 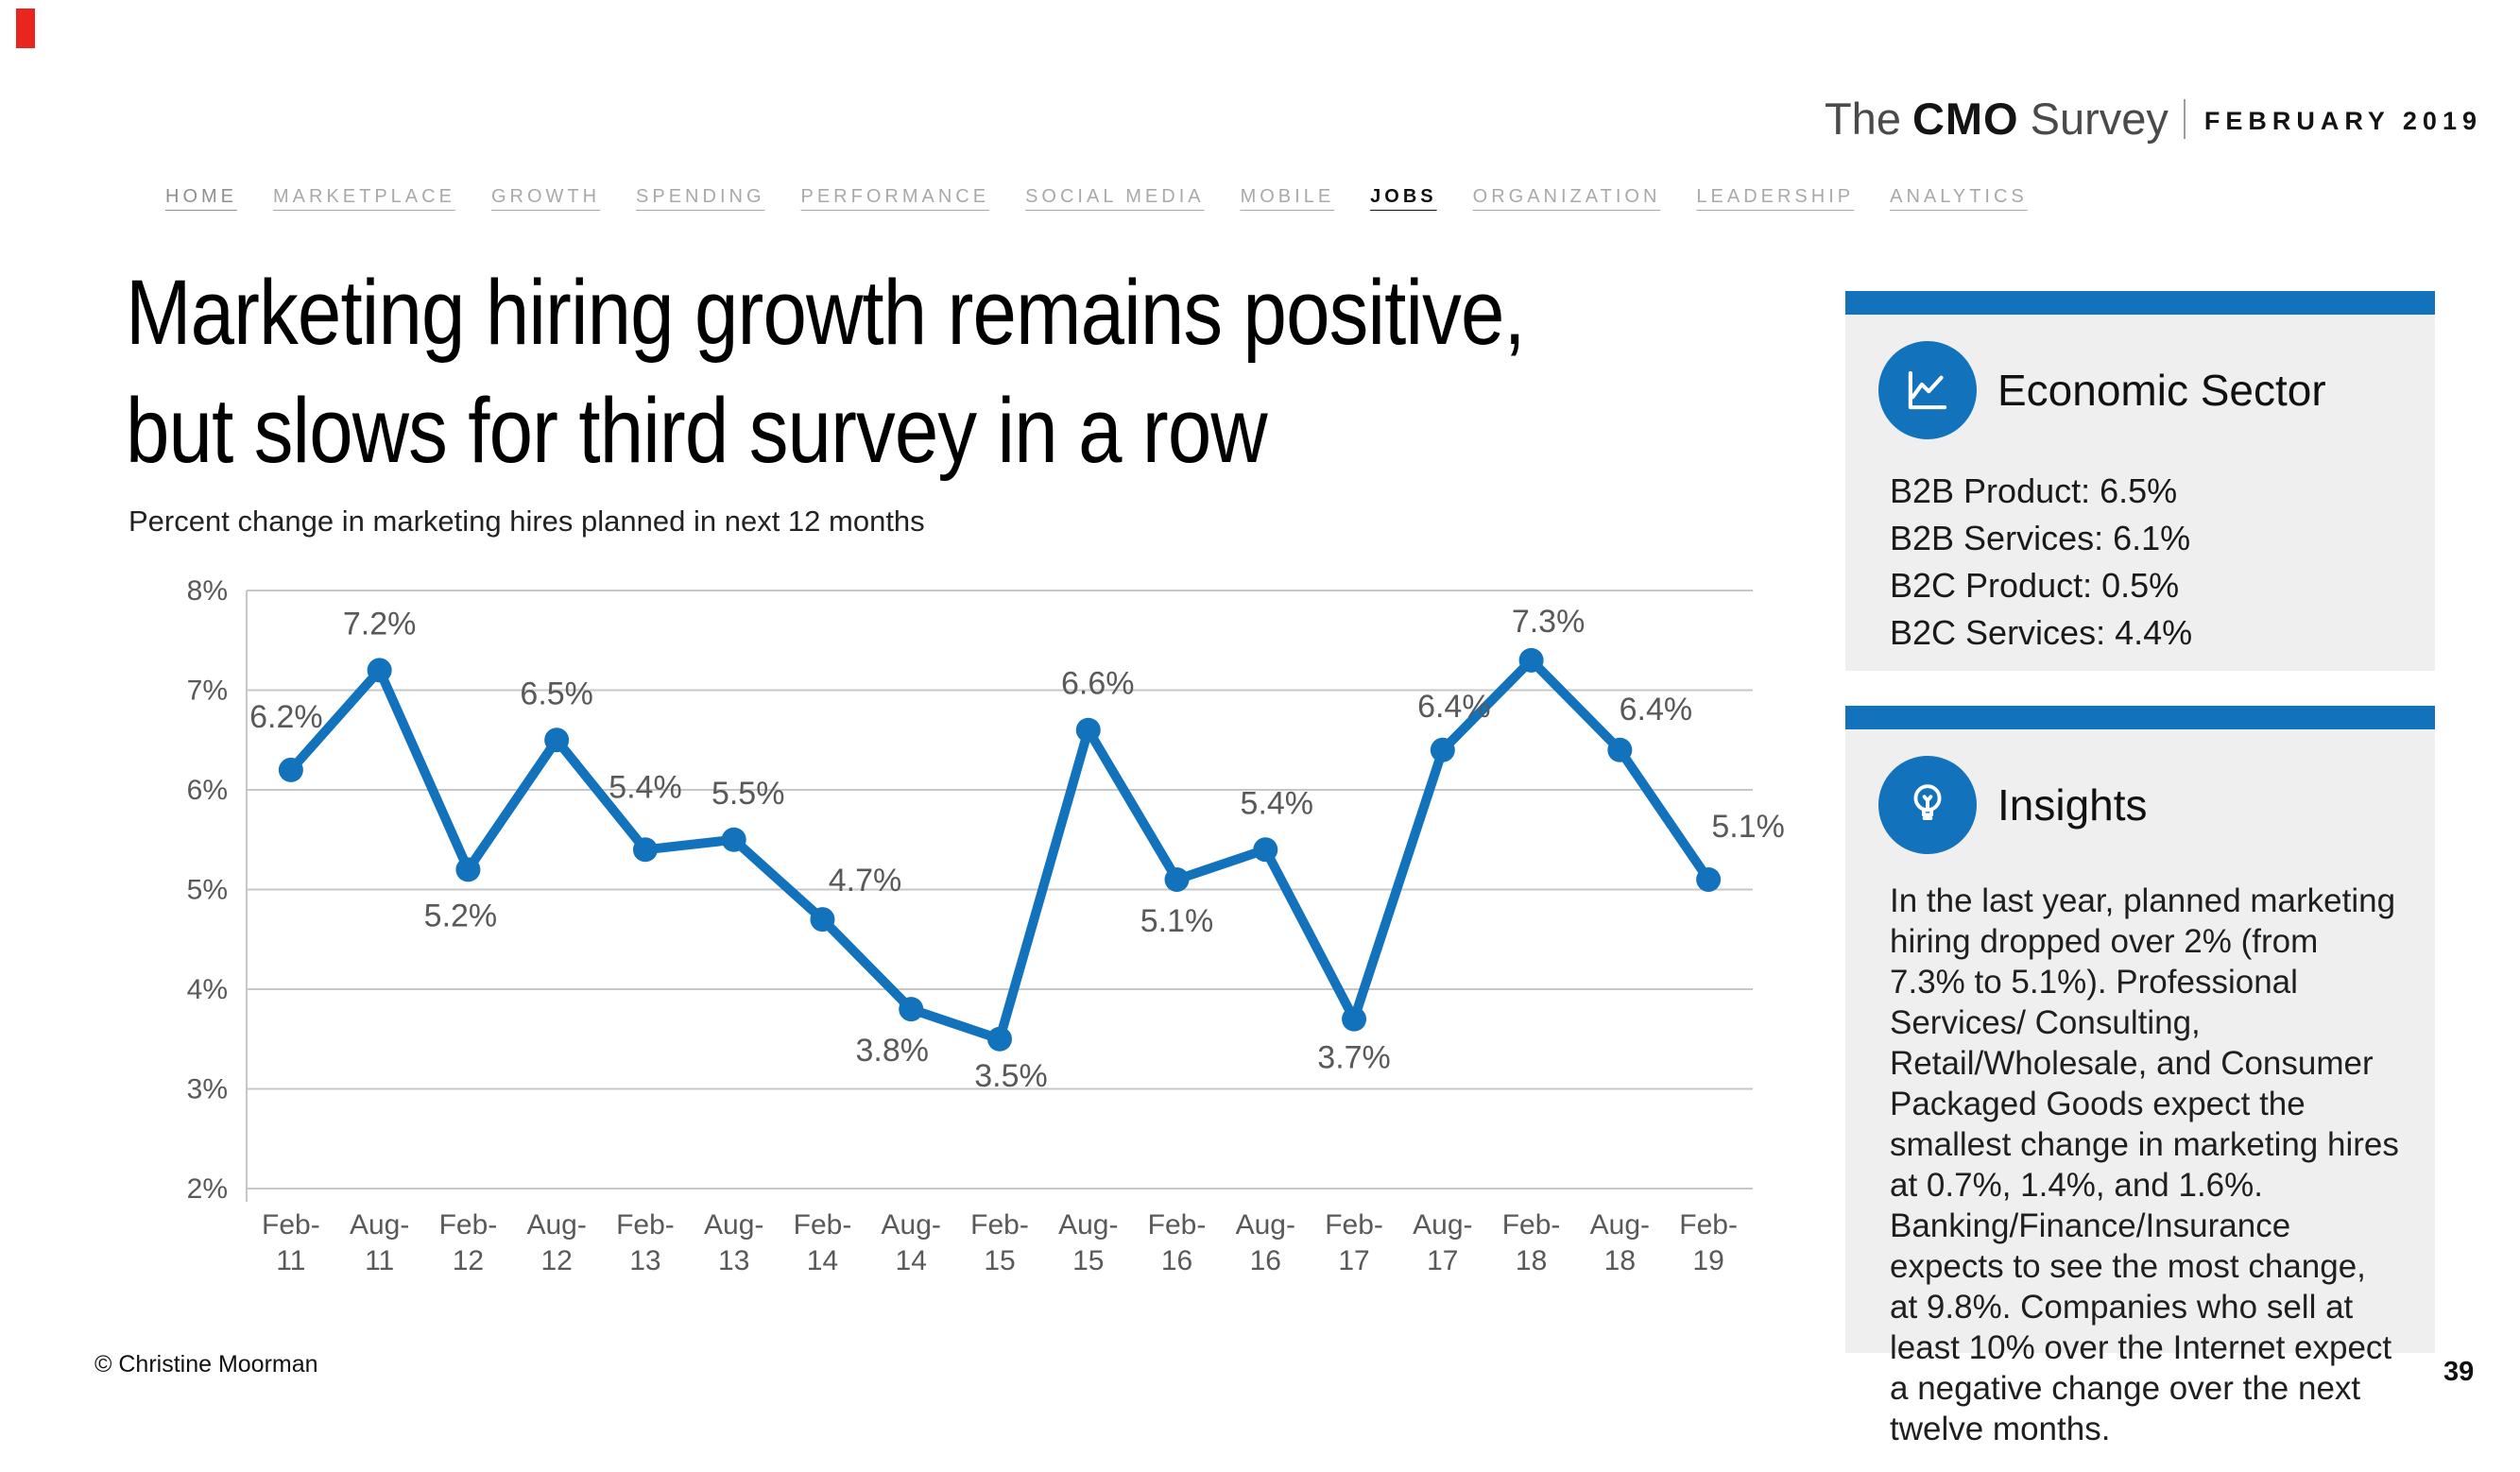 I want to click on nav-item-leadership: LEADERSHIP, so click(x=1775, y=196).